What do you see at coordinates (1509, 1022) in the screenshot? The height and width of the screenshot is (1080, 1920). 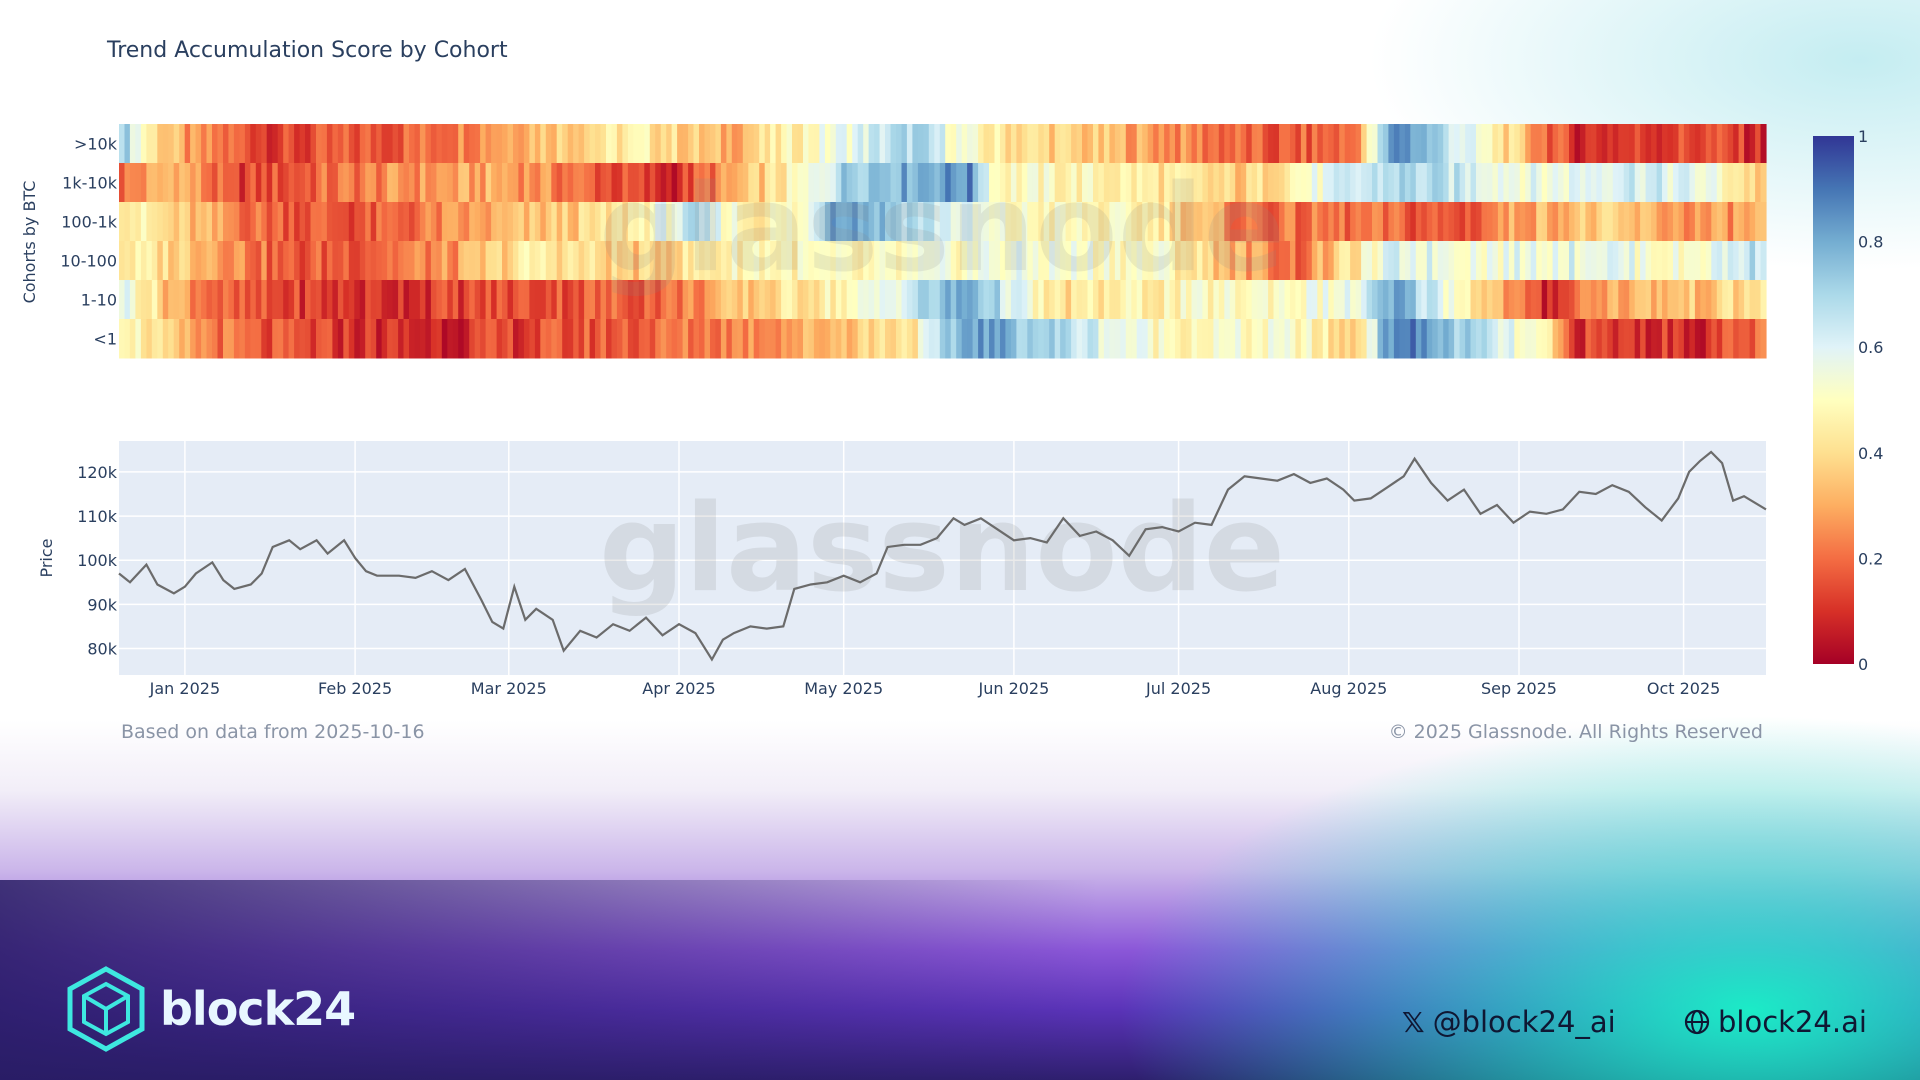 I see `social-x-link: 𝕏 @block24_ai` at bounding box center [1509, 1022].